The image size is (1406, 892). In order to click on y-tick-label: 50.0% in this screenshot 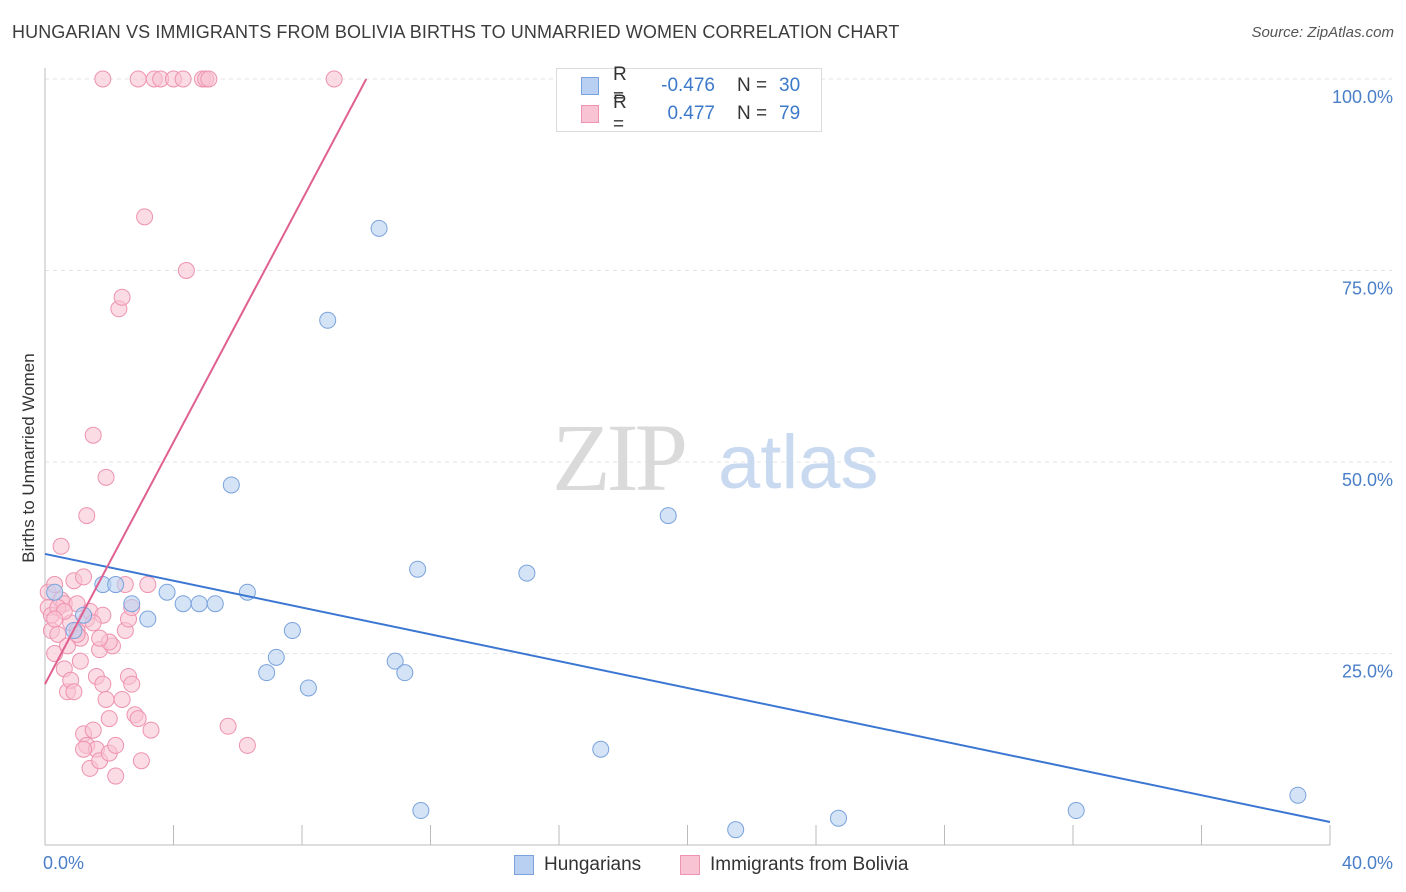, I will do `click(1367, 480)`.